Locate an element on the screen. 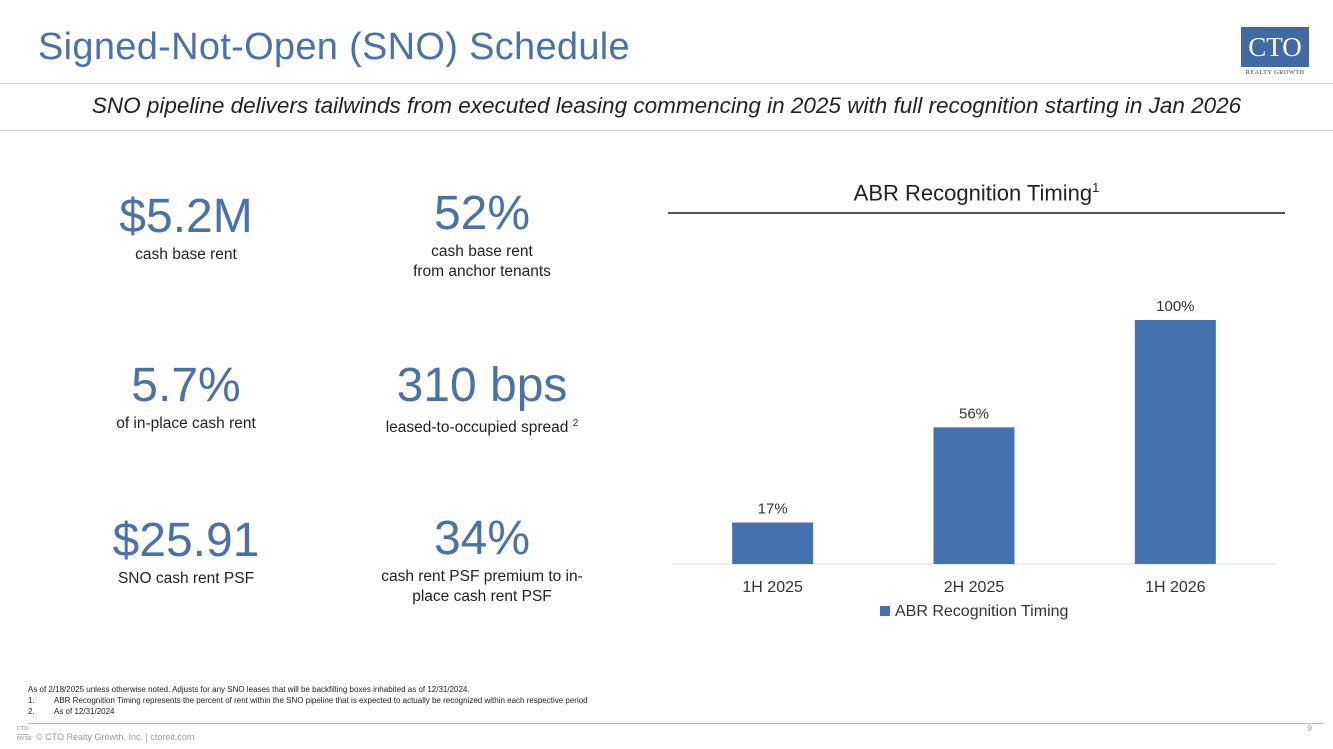 The width and height of the screenshot is (1333, 749). page-number: 9 is located at coordinates (1310, 728).